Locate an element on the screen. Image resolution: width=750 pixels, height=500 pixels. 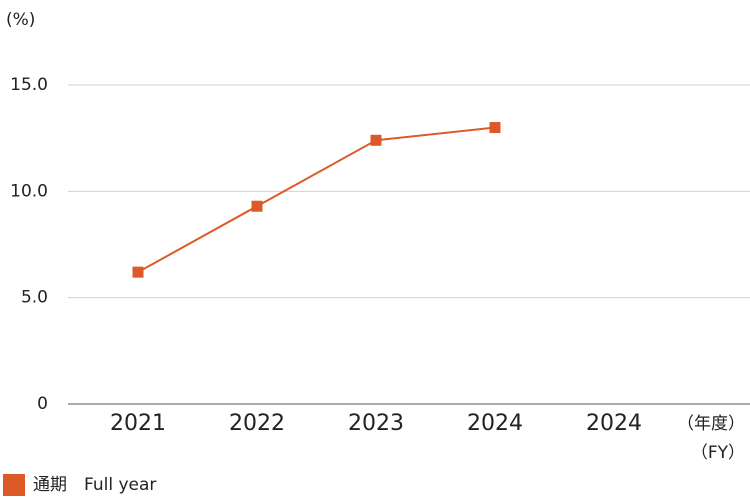
y-tick-label: 15.0 is located at coordinates (29, 85).